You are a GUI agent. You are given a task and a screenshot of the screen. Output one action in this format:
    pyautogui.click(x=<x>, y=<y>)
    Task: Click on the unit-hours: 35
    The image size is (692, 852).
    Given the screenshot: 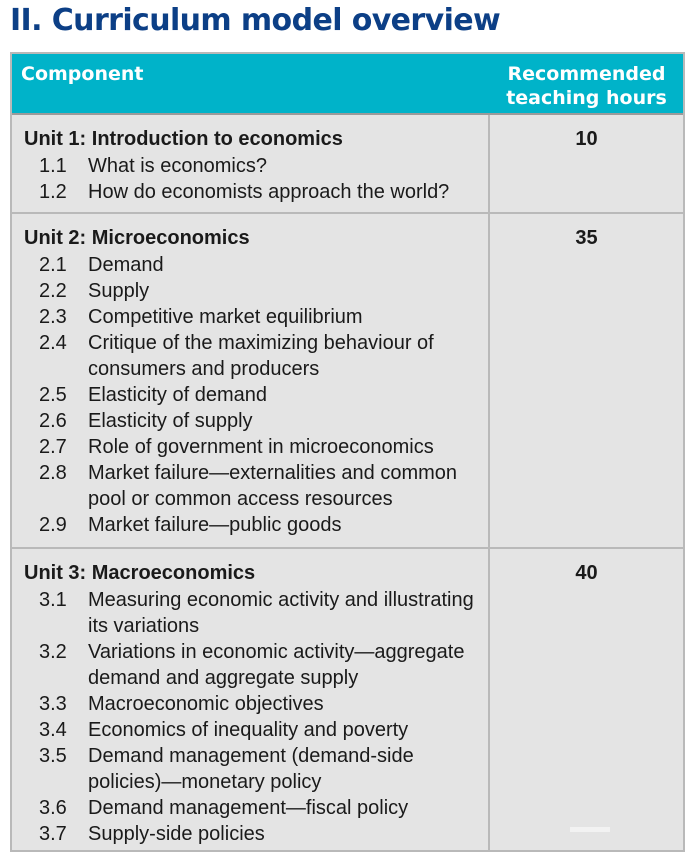 What is the action you would take?
    pyautogui.click(x=586, y=238)
    